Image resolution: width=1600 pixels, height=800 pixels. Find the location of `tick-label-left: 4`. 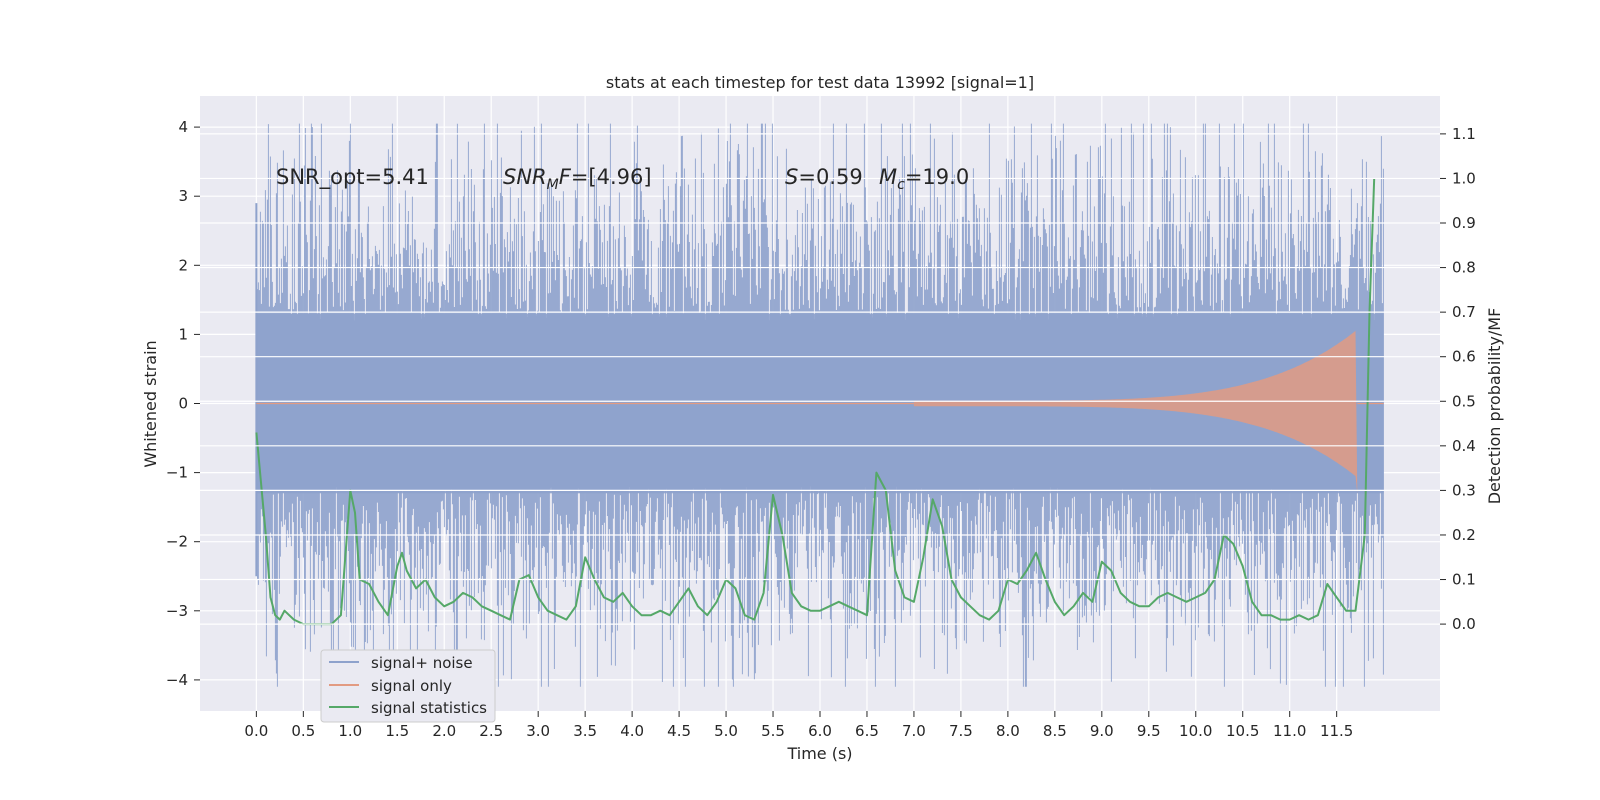

tick-label-left: 4 is located at coordinates (183, 127).